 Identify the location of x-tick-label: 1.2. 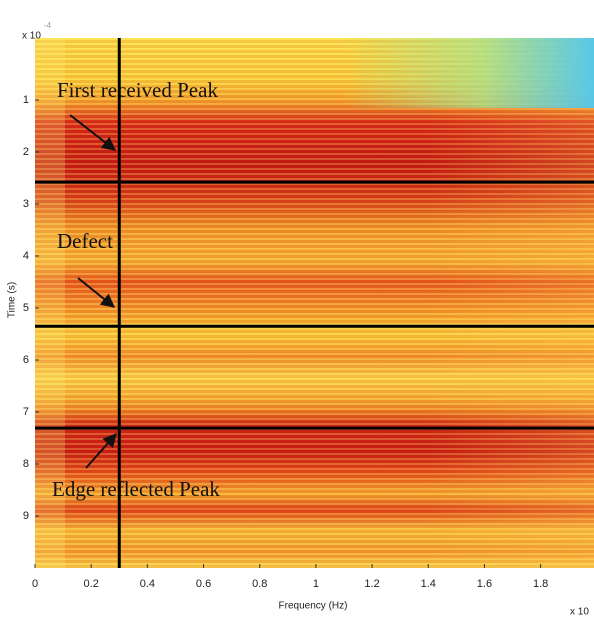
(371, 584).